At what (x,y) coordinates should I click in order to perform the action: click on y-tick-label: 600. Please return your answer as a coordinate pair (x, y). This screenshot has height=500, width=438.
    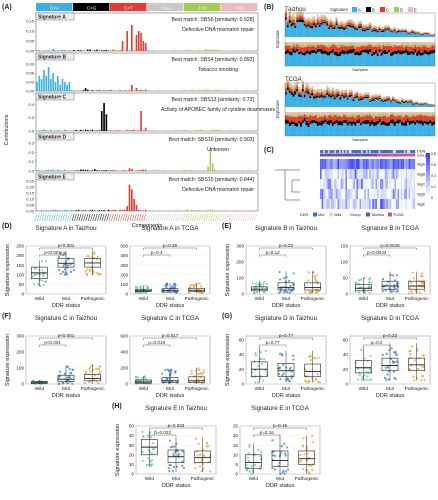
    Looking at the image, I should click on (124, 336).